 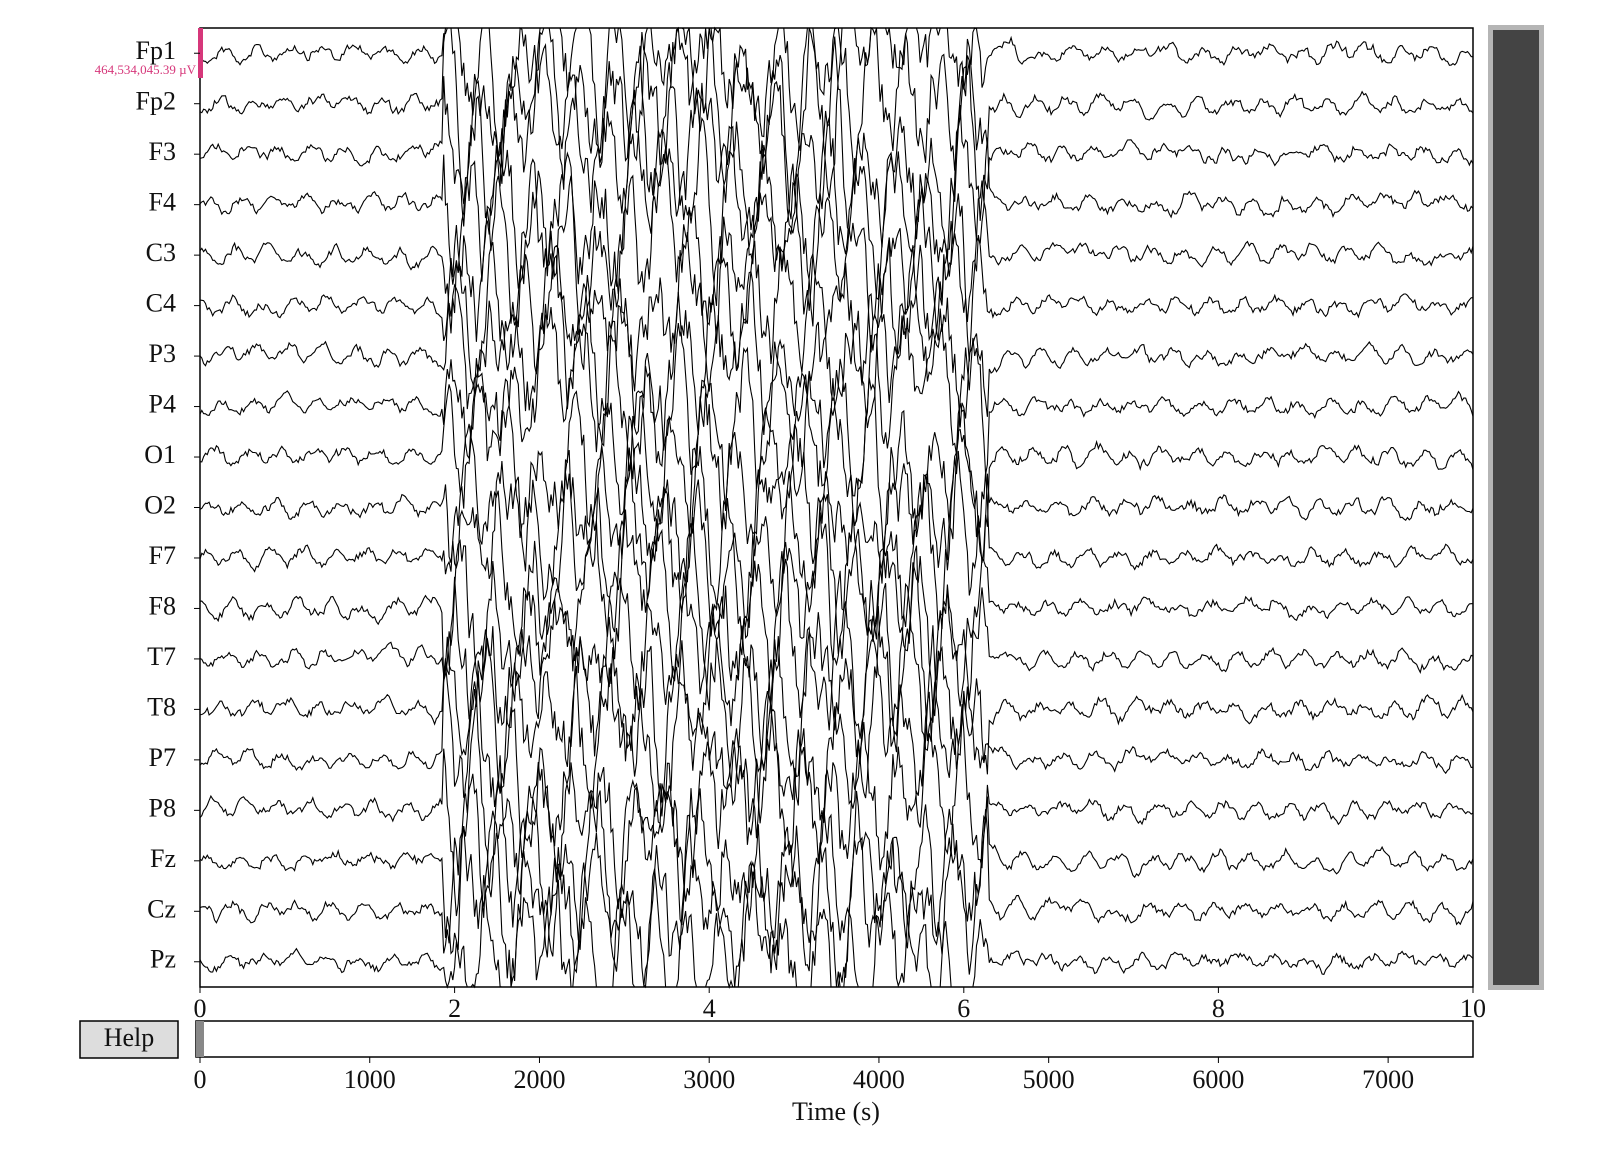 I want to click on horizontal-scroll-thumb, so click(x=200, y=1039).